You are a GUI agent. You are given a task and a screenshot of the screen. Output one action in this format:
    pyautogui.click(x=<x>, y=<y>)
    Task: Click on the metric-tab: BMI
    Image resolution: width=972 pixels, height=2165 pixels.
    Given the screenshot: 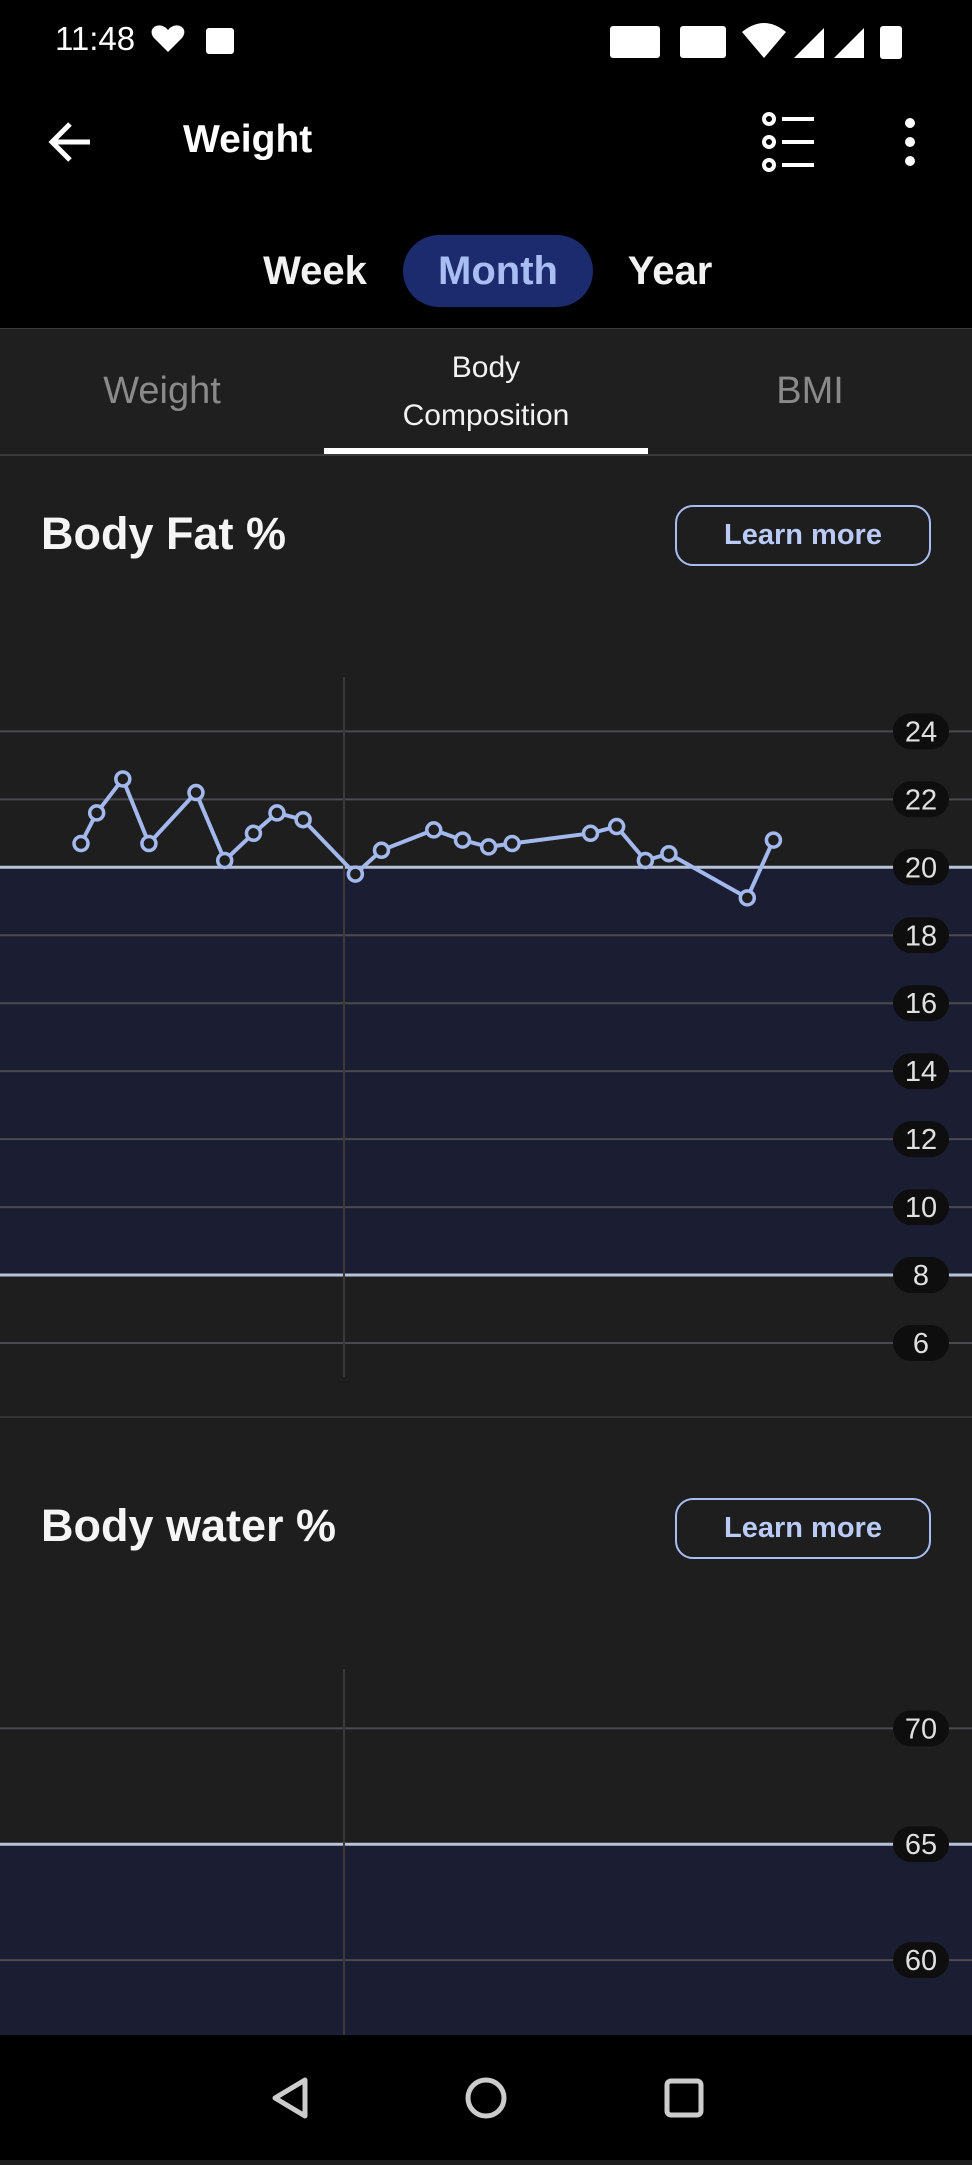 What is the action you would take?
    pyautogui.click(x=810, y=391)
    